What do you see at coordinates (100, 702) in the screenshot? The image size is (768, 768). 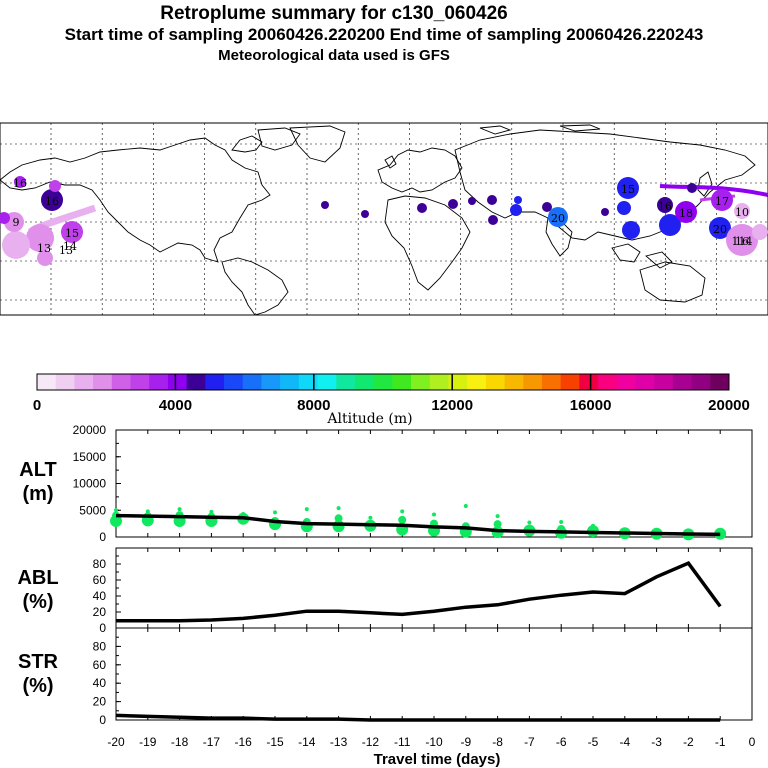 I see `str-y-tick-label: 20` at bounding box center [100, 702].